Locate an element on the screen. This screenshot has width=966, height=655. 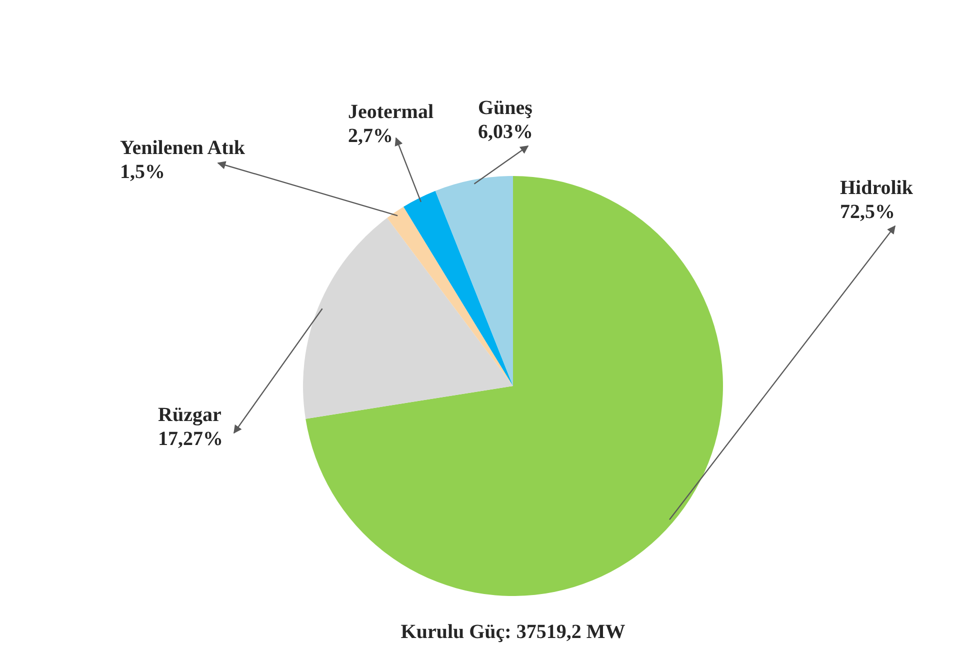
slice-label: Güneş is located at coordinates (505, 108).